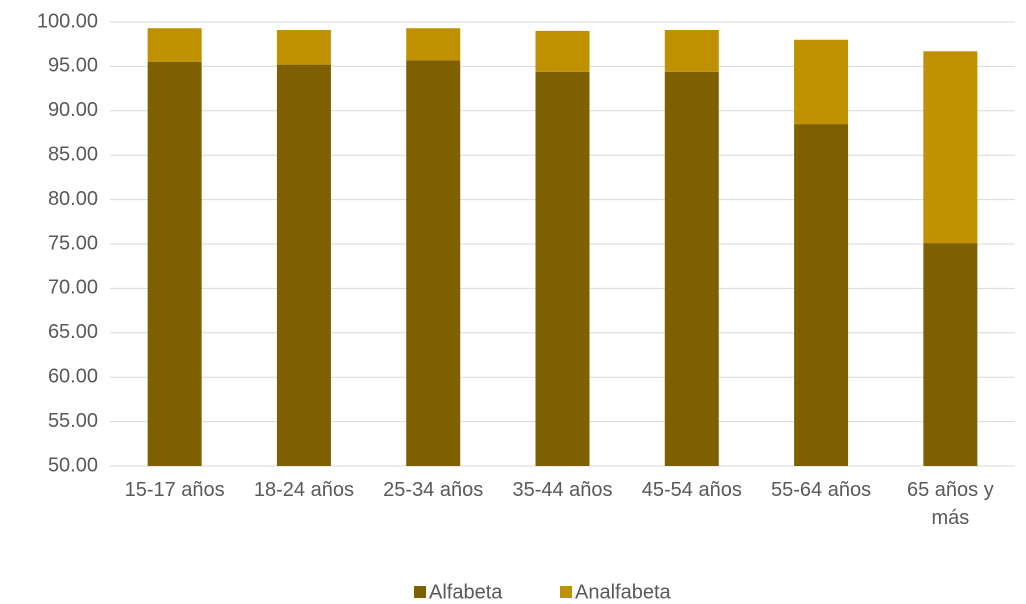 The height and width of the screenshot is (604, 1026). What do you see at coordinates (73, 199) in the screenshot?
I see `y-tick-label: 80.00` at bounding box center [73, 199].